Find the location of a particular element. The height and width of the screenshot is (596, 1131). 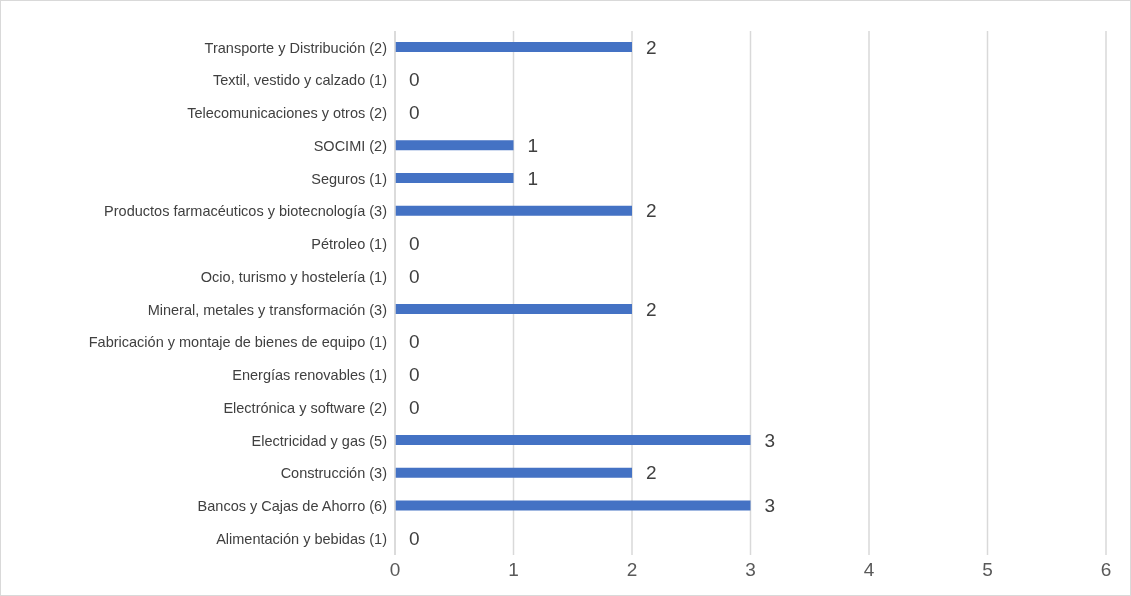

y-tick-label: Construcción (3) is located at coordinates (333, 473).